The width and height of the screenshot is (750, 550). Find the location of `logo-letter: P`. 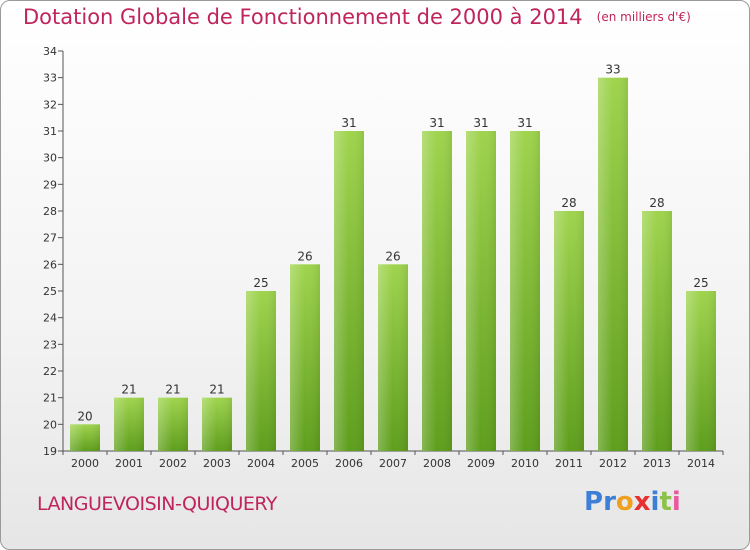

logo-letter: P is located at coordinates (594, 502).